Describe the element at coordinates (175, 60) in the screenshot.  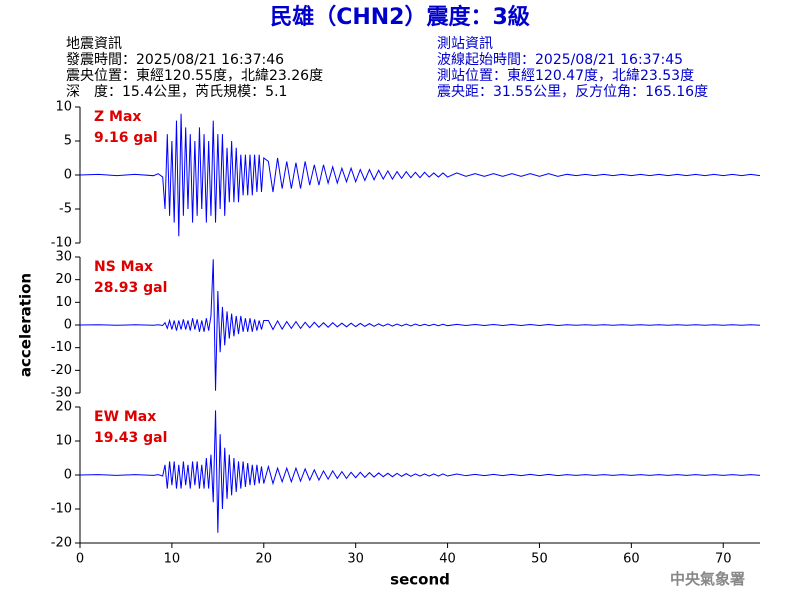
I see `event-info: 發震時間：2025/08/21 16:37:46` at that location.